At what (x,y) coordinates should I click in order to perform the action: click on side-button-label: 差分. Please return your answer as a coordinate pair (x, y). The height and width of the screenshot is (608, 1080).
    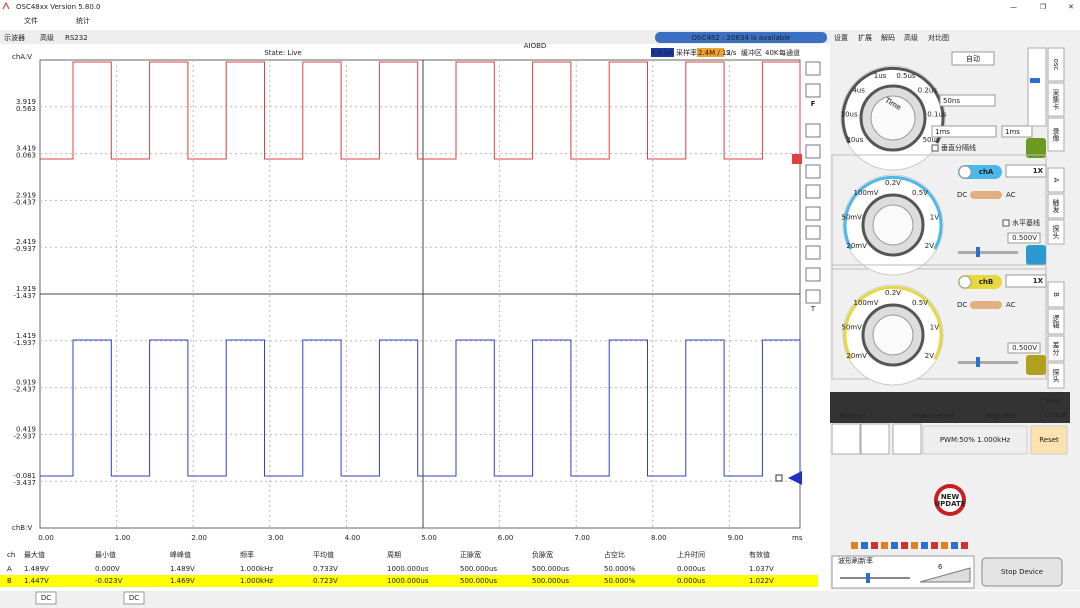
    Looking at the image, I should click on (1056, 349).